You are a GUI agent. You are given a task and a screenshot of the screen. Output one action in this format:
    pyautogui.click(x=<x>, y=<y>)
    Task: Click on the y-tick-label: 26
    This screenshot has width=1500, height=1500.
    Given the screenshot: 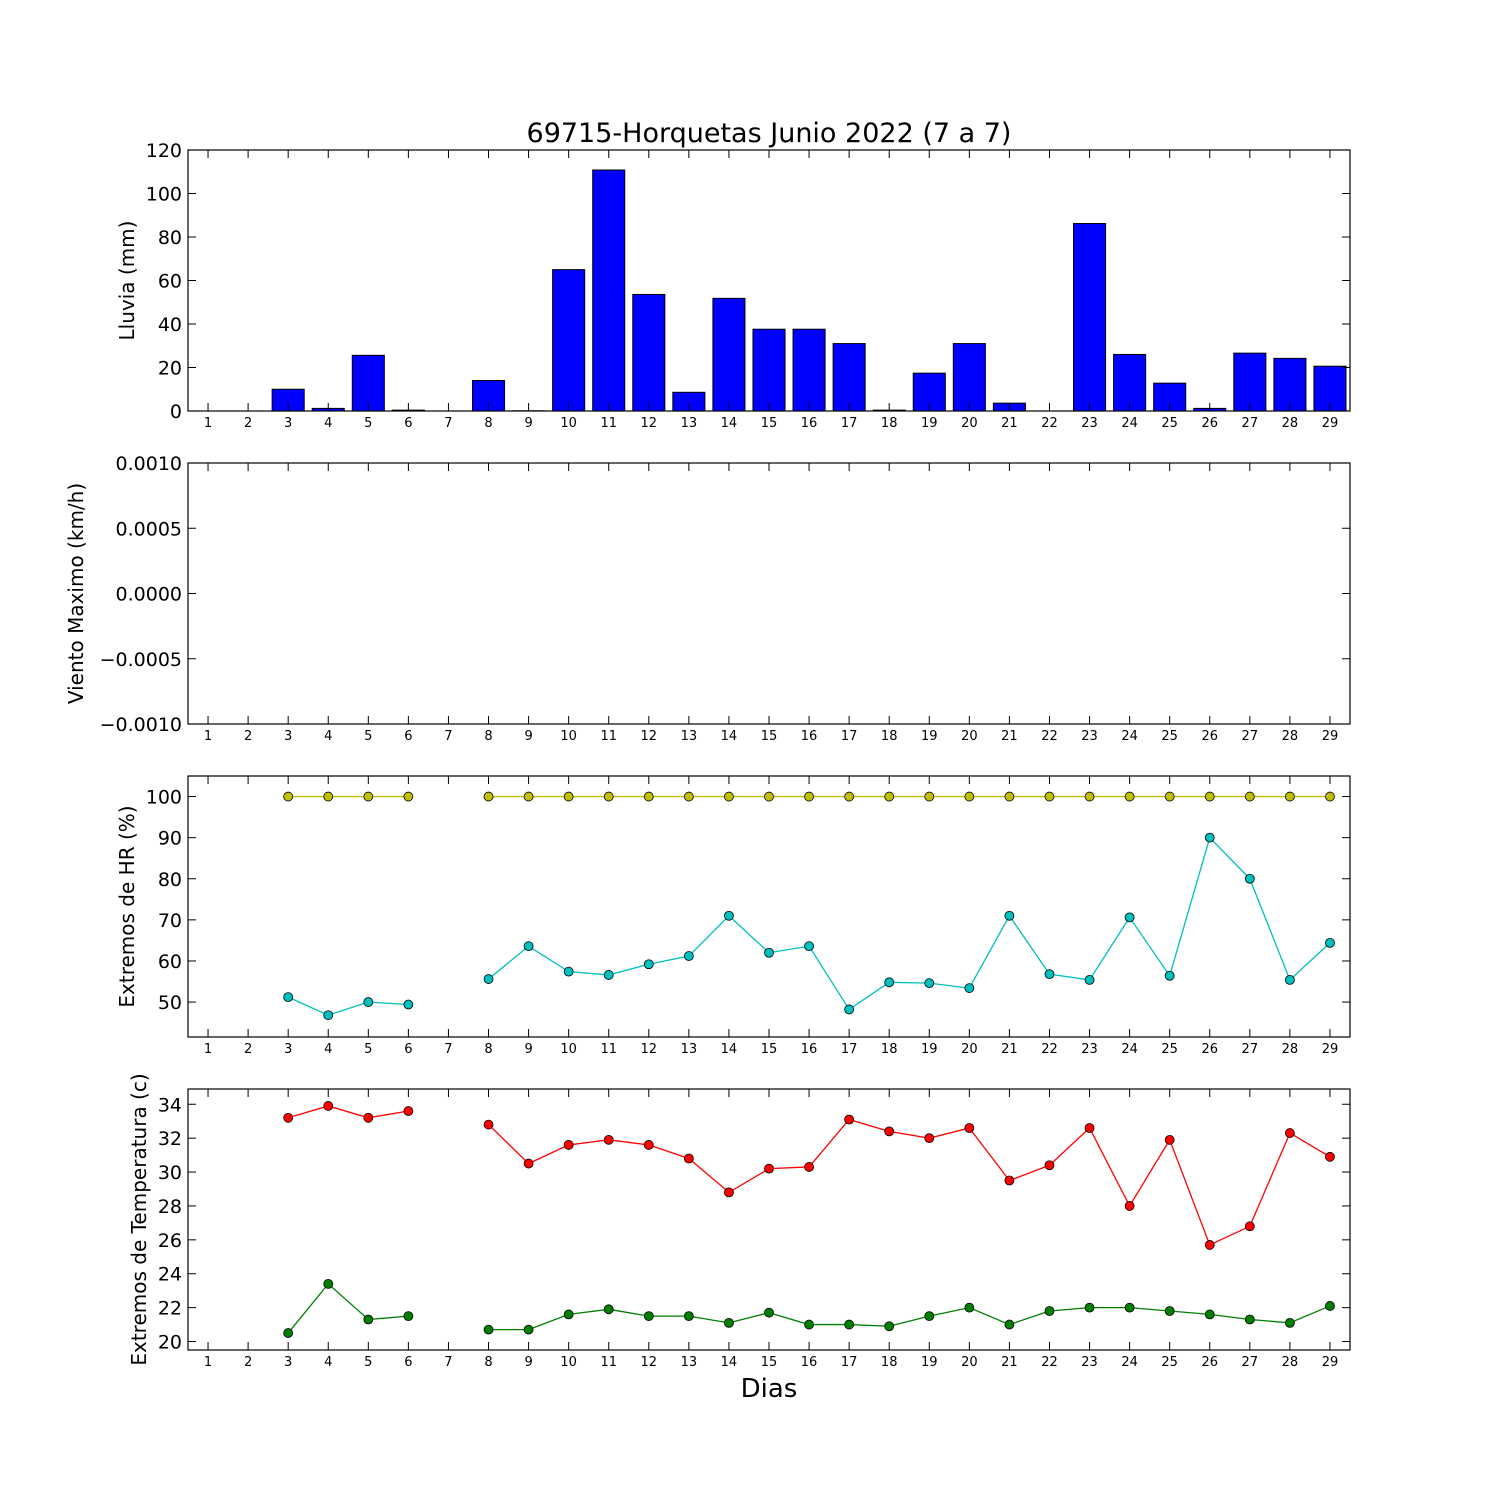 What is the action you would take?
    pyautogui.click(x=170, y=1241)
    